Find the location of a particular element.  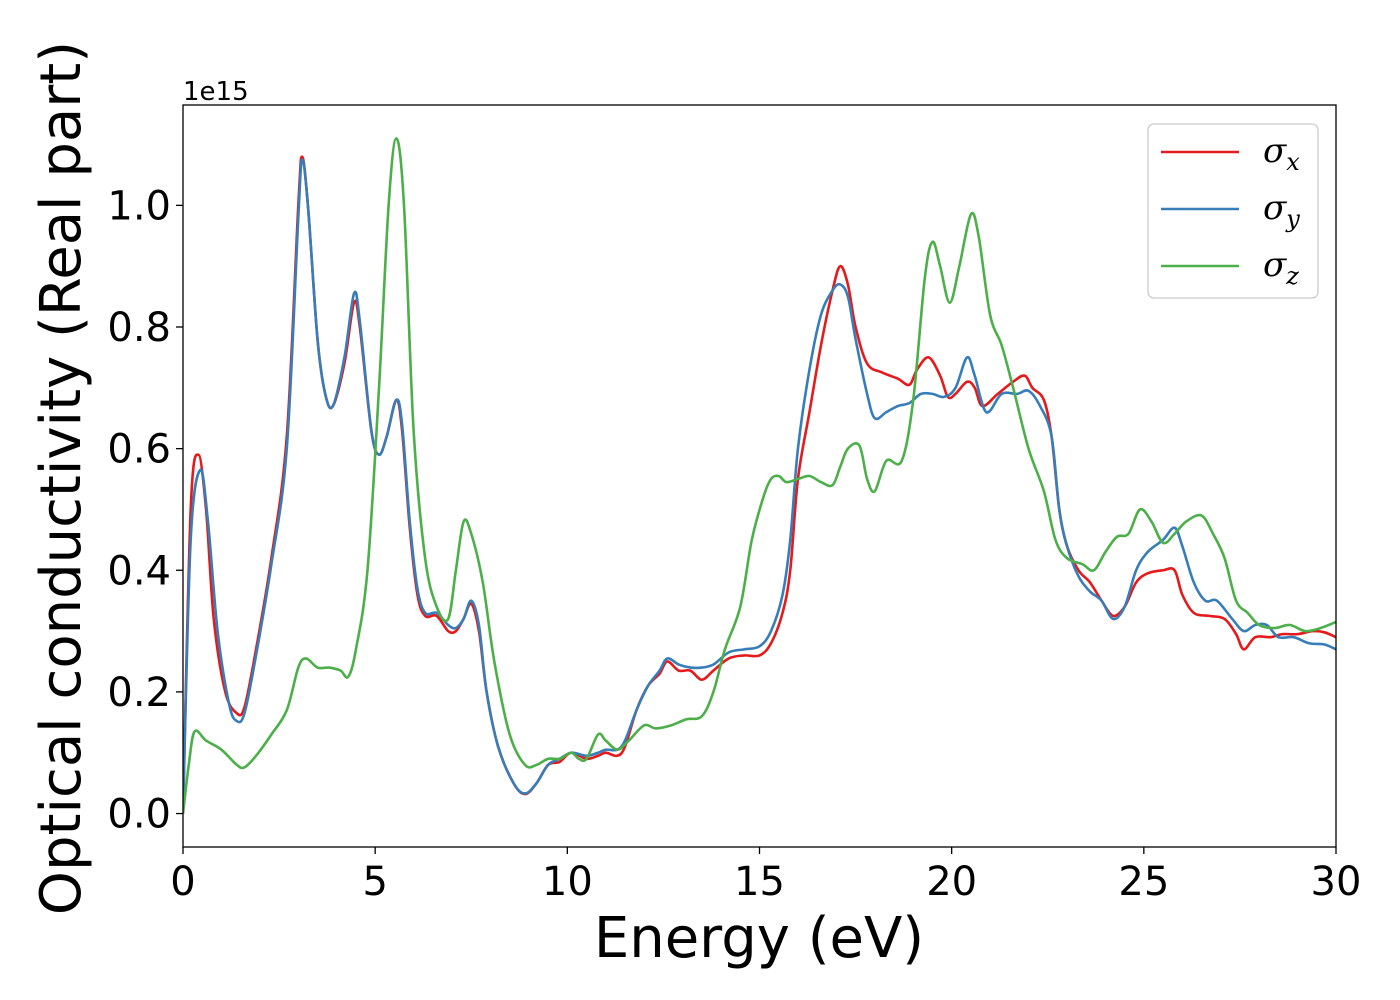

x-tick-label: 20 is located at coordinates (951, 882).